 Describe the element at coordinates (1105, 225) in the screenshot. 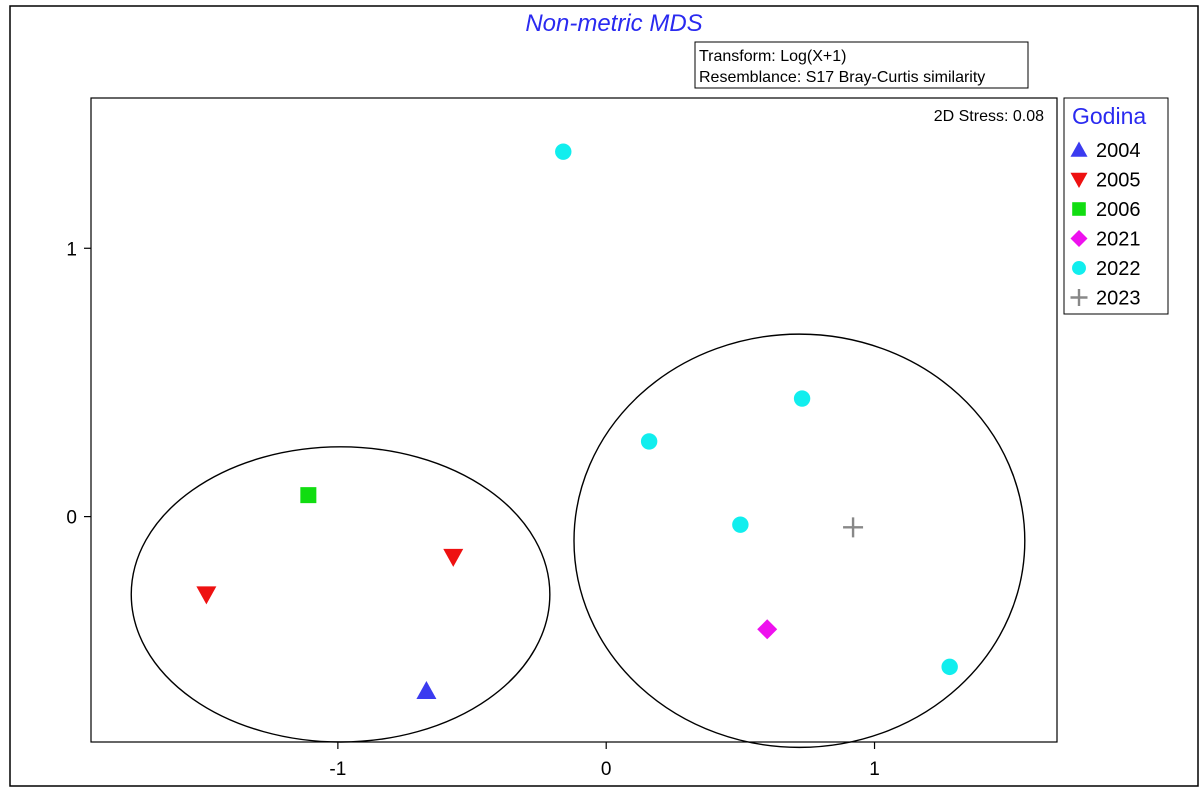

I see `legend-items: 2004 2005 2006 2021 2022 2023` at that location.